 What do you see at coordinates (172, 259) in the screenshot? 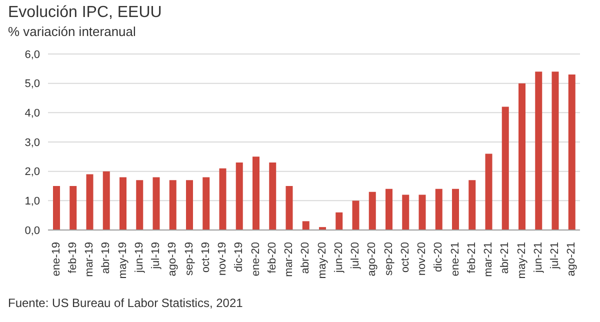
I see `x-tick-label: ago-19` at bounding box center [172, 259].